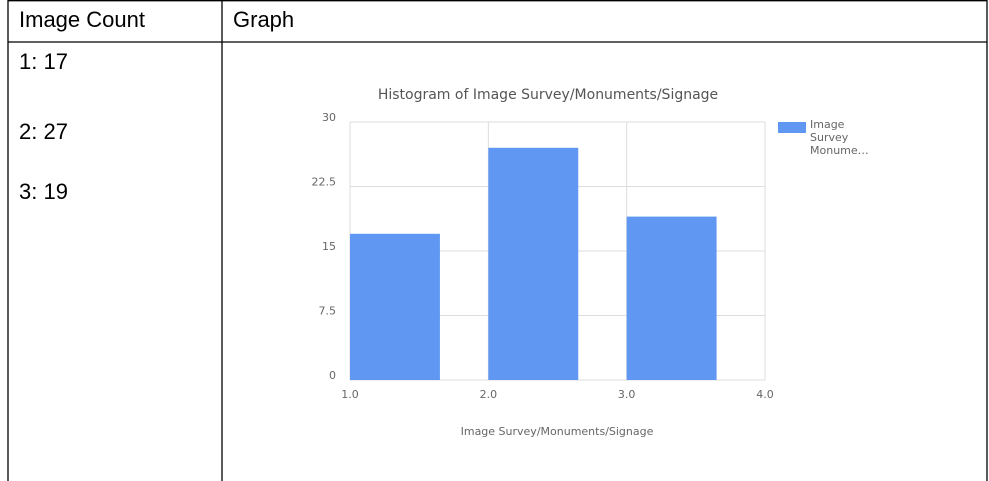 This screenshot has width=989, height=481. What do you see at coordinates (328, 311) in the screenshot?
I see `y-tick-label: 7.5` at bounding box center [328, 311].